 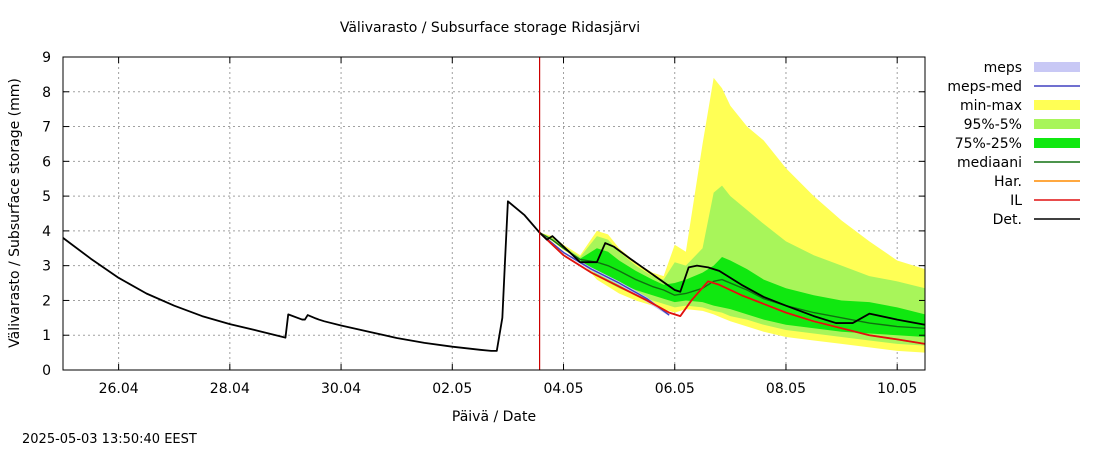 I want to click on x-tick-label: 26.04, so click(x=119, y=389).